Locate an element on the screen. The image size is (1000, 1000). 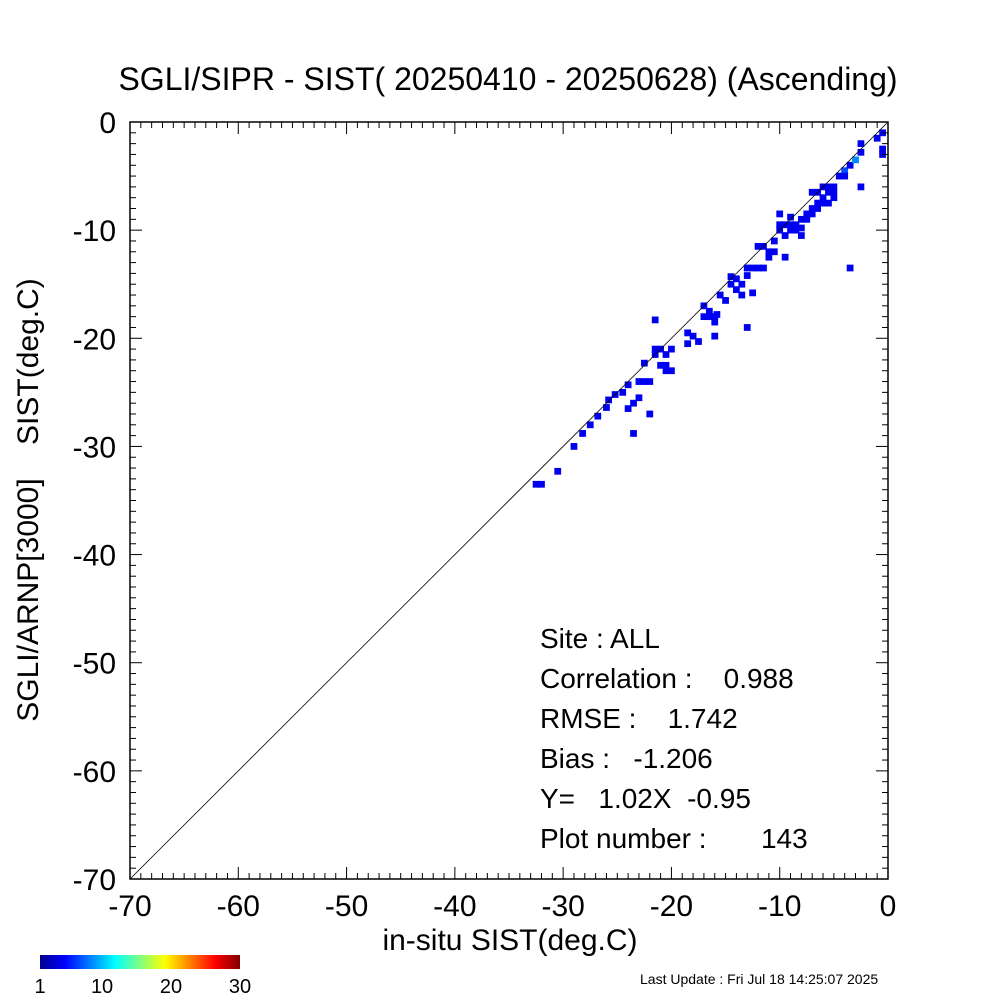
stat-bias: Bias : -1.206 is located at coordinates (626, 758).